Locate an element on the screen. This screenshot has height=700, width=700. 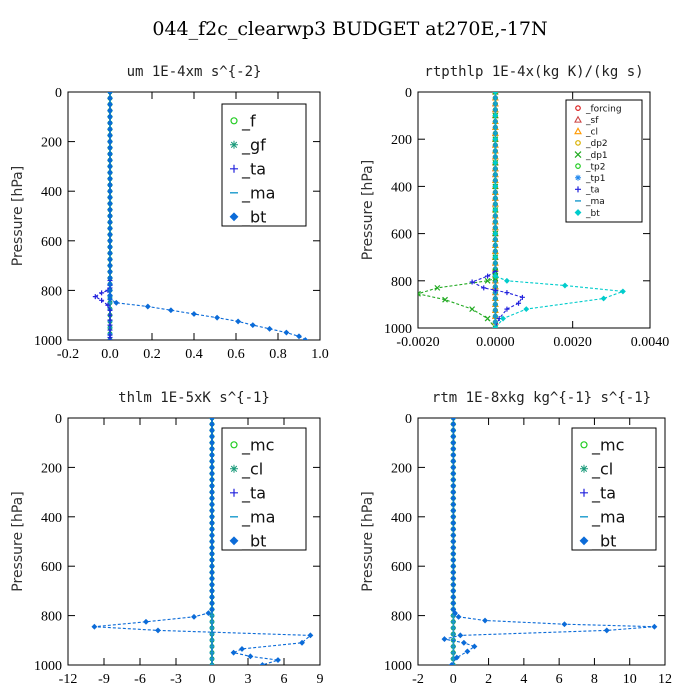
legend-box is located at coordinates (614, 489).